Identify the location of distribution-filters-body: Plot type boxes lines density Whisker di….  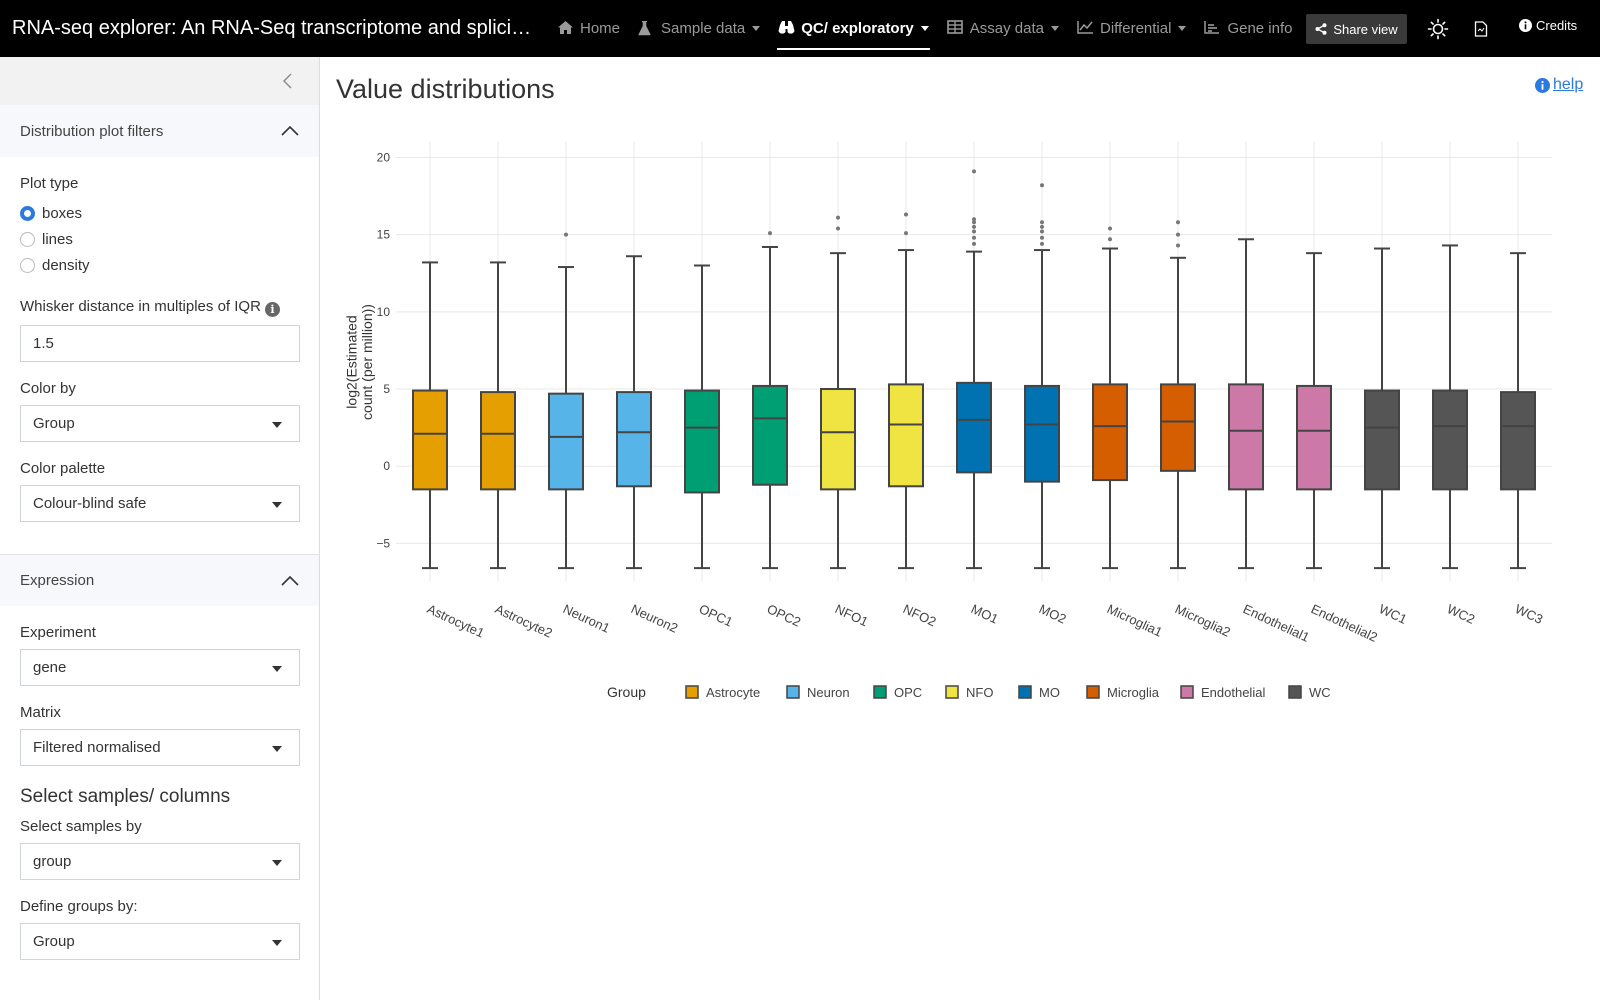
(159, 364).